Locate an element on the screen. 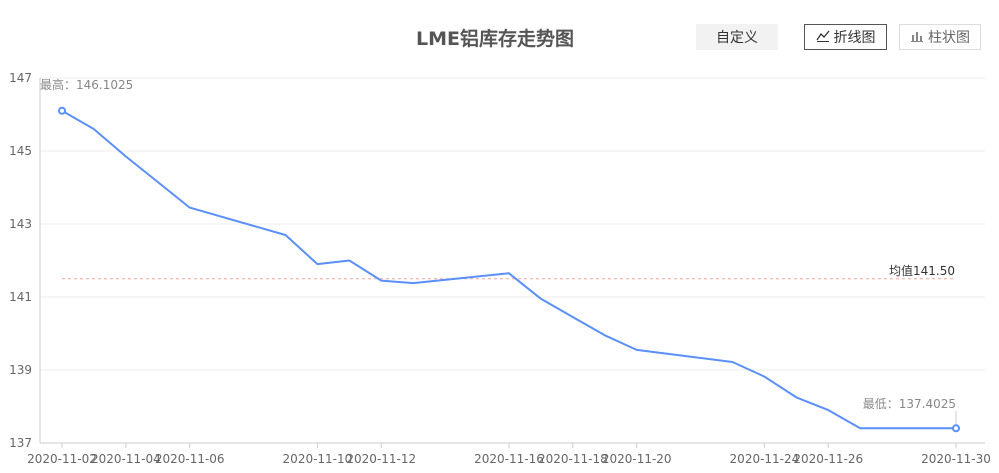  line-chart-button: 折线图 is located at coordinates (845, 37).